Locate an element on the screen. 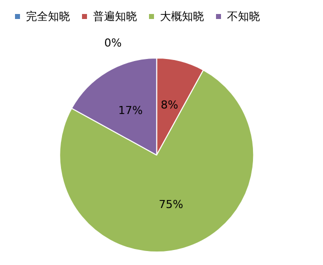  text: 0% is located at coordinates (113, 43).